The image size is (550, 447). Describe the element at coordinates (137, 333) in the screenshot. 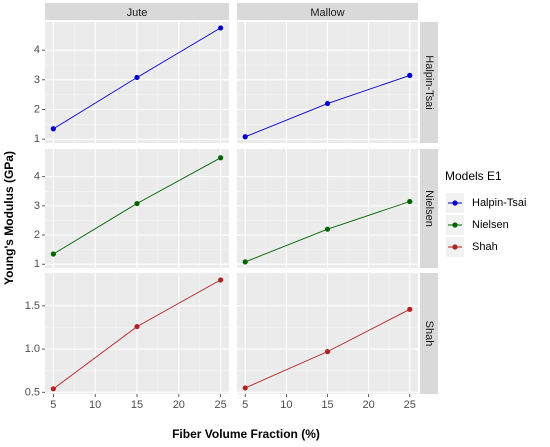

I see `panel-jute-shah` at that location.